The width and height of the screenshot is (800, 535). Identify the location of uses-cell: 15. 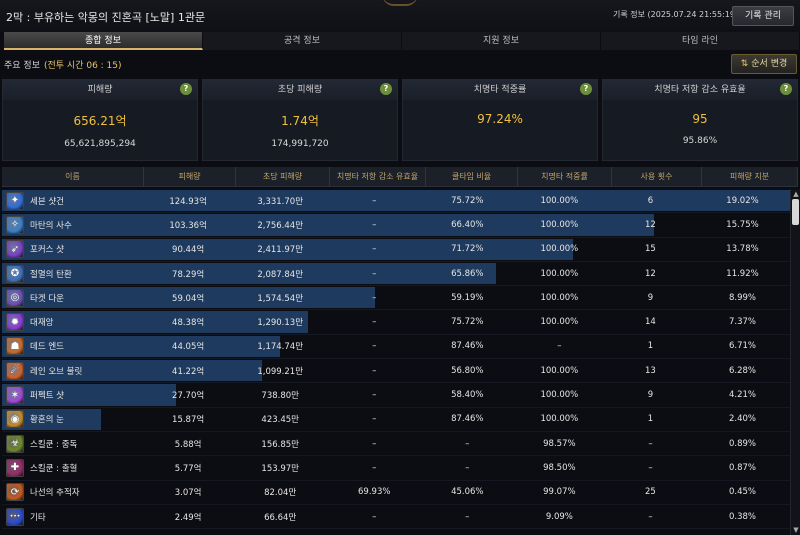
(650, 249).